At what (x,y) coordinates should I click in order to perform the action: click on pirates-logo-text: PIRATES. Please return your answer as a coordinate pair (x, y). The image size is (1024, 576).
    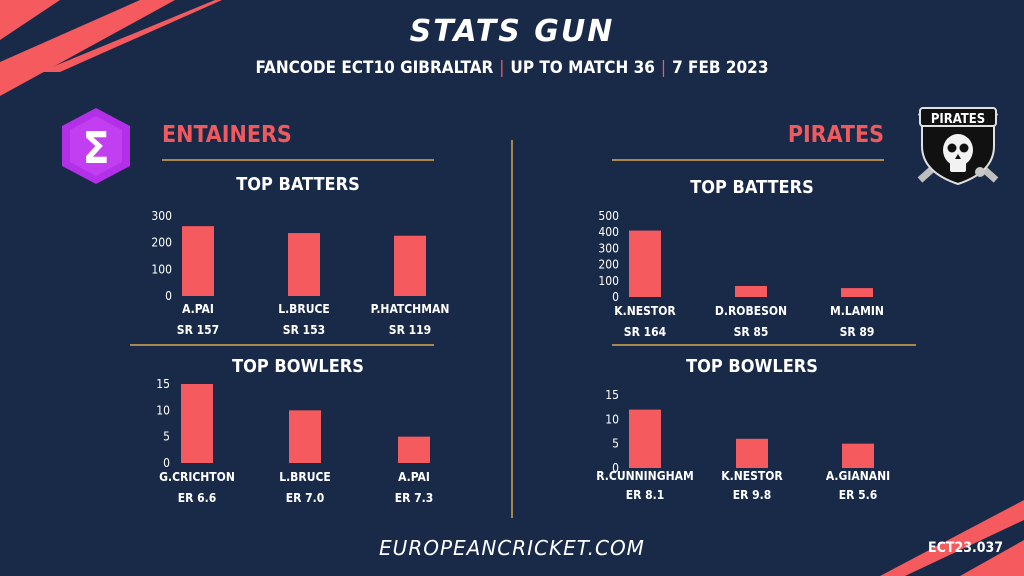
    Looking at the image, I should click on (958, 119).